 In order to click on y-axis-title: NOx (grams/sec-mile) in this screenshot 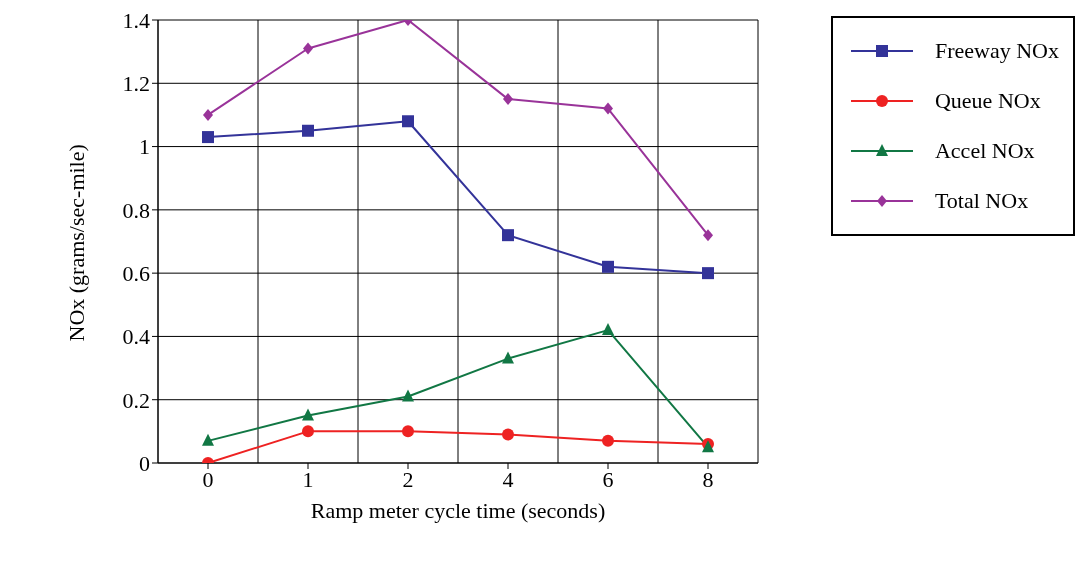, I will do `click(76, 243)`.